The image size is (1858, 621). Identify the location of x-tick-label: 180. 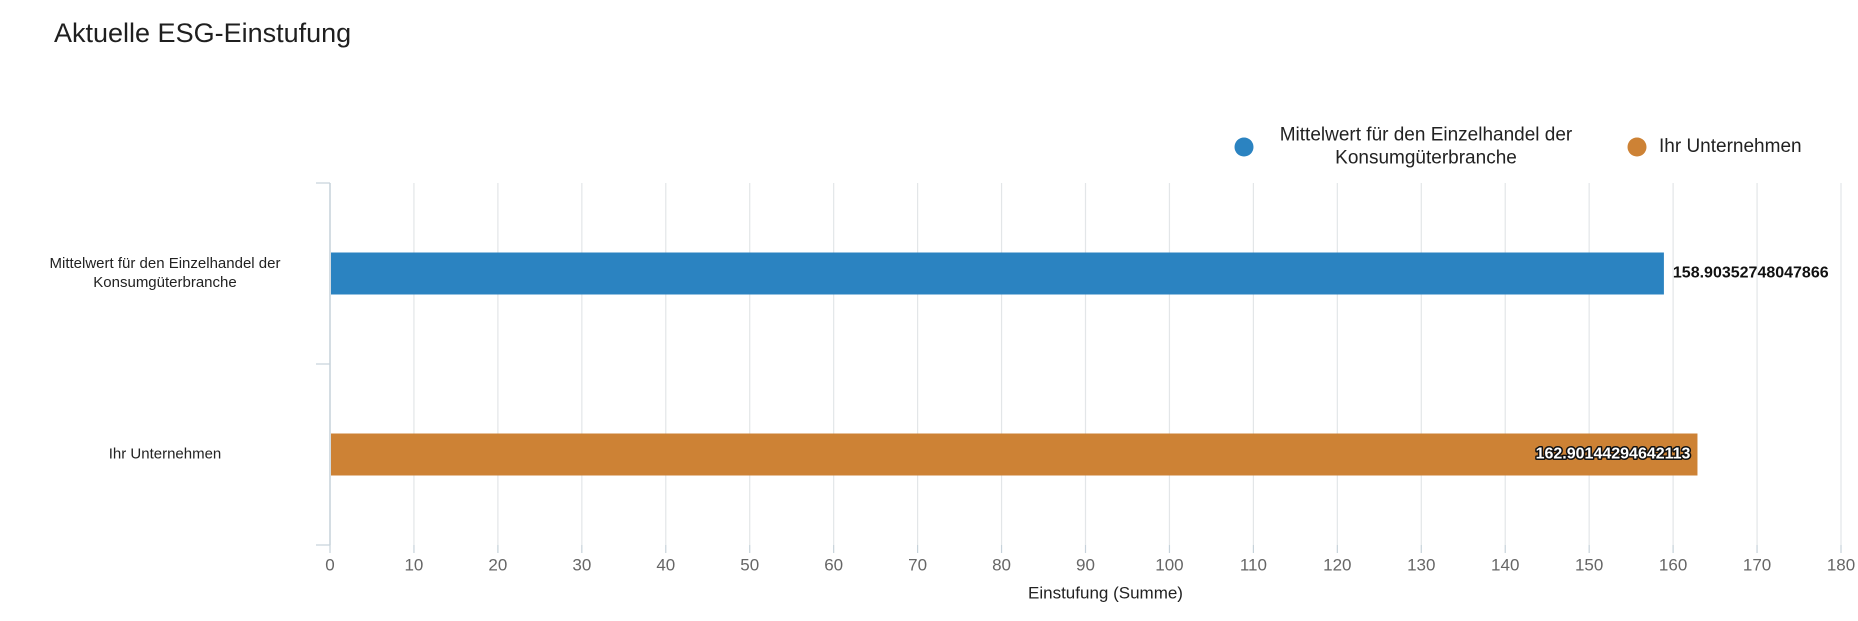
(1841, 564).